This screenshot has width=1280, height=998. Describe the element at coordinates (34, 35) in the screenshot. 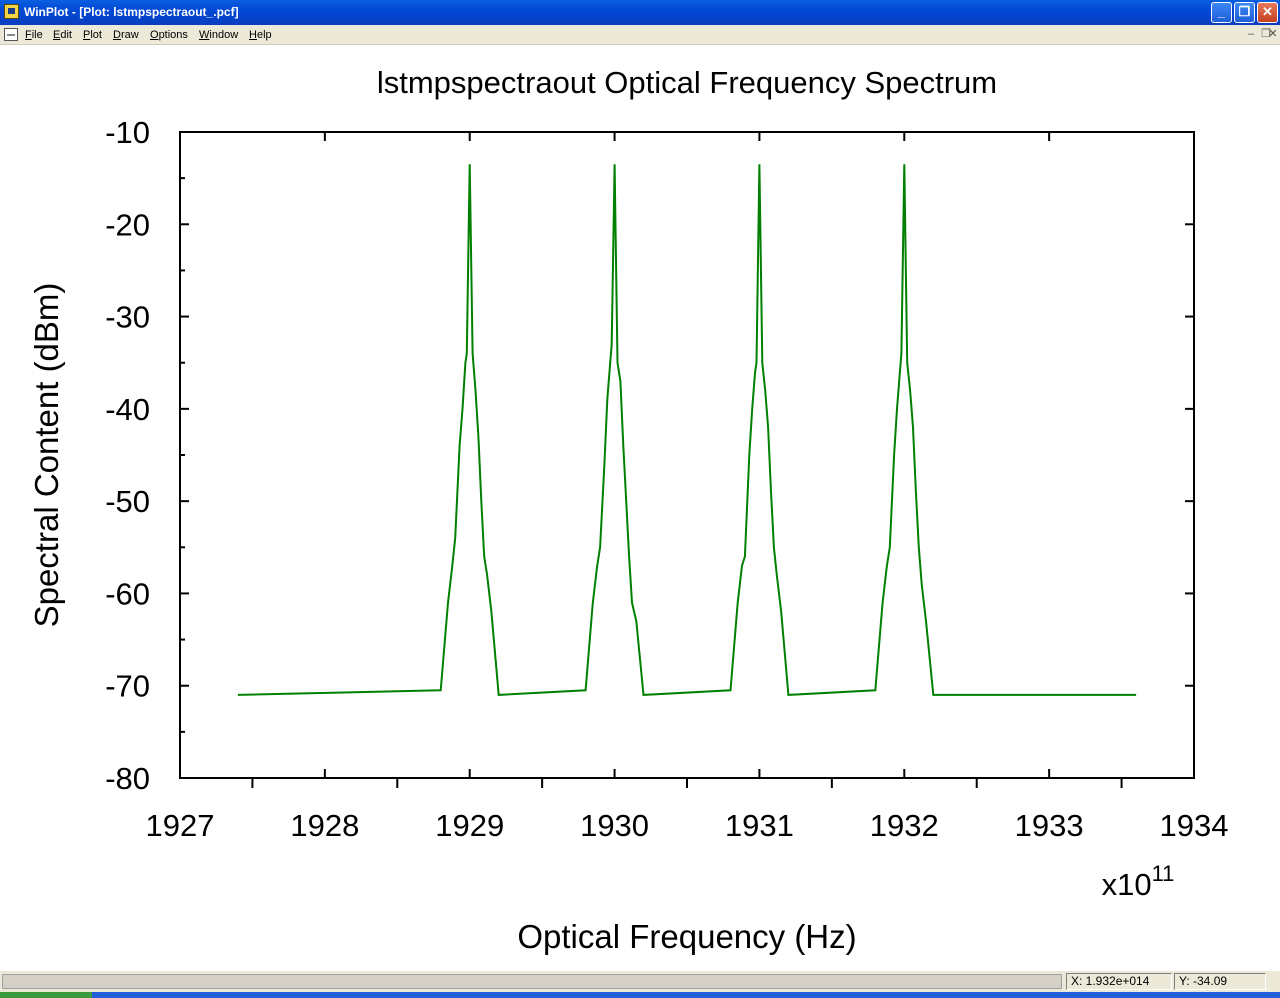

I see `menu-file: File` at that location.